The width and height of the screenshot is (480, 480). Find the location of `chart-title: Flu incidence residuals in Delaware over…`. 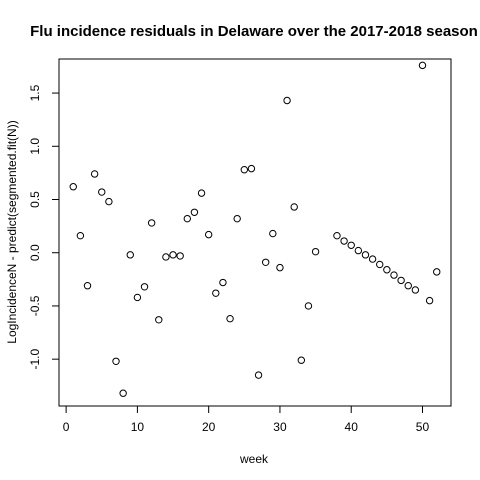

chart-title: Flu incidence residuals in Delaware over… is located at coordinates (254, 31).